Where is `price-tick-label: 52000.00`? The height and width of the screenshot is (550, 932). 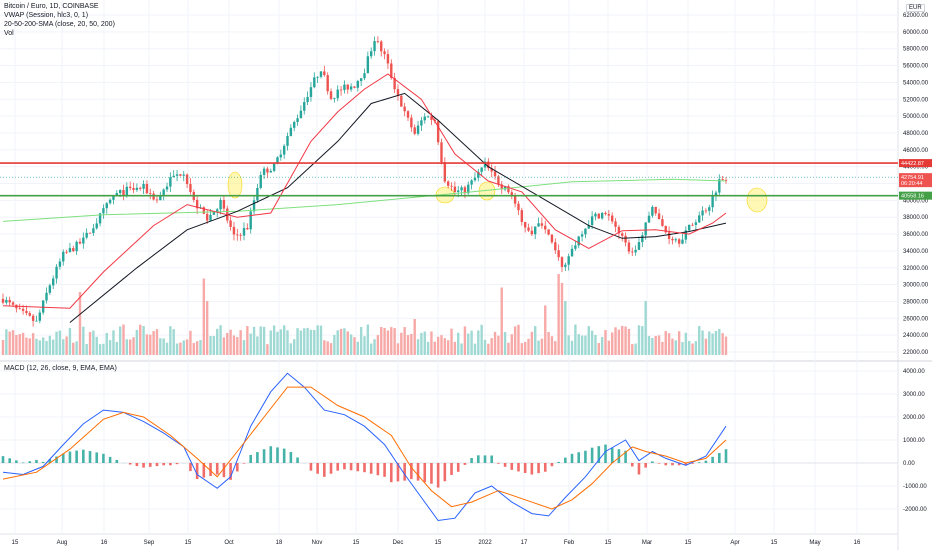
price-tick-label: 52000.00 is located at coordinates (916, 100).